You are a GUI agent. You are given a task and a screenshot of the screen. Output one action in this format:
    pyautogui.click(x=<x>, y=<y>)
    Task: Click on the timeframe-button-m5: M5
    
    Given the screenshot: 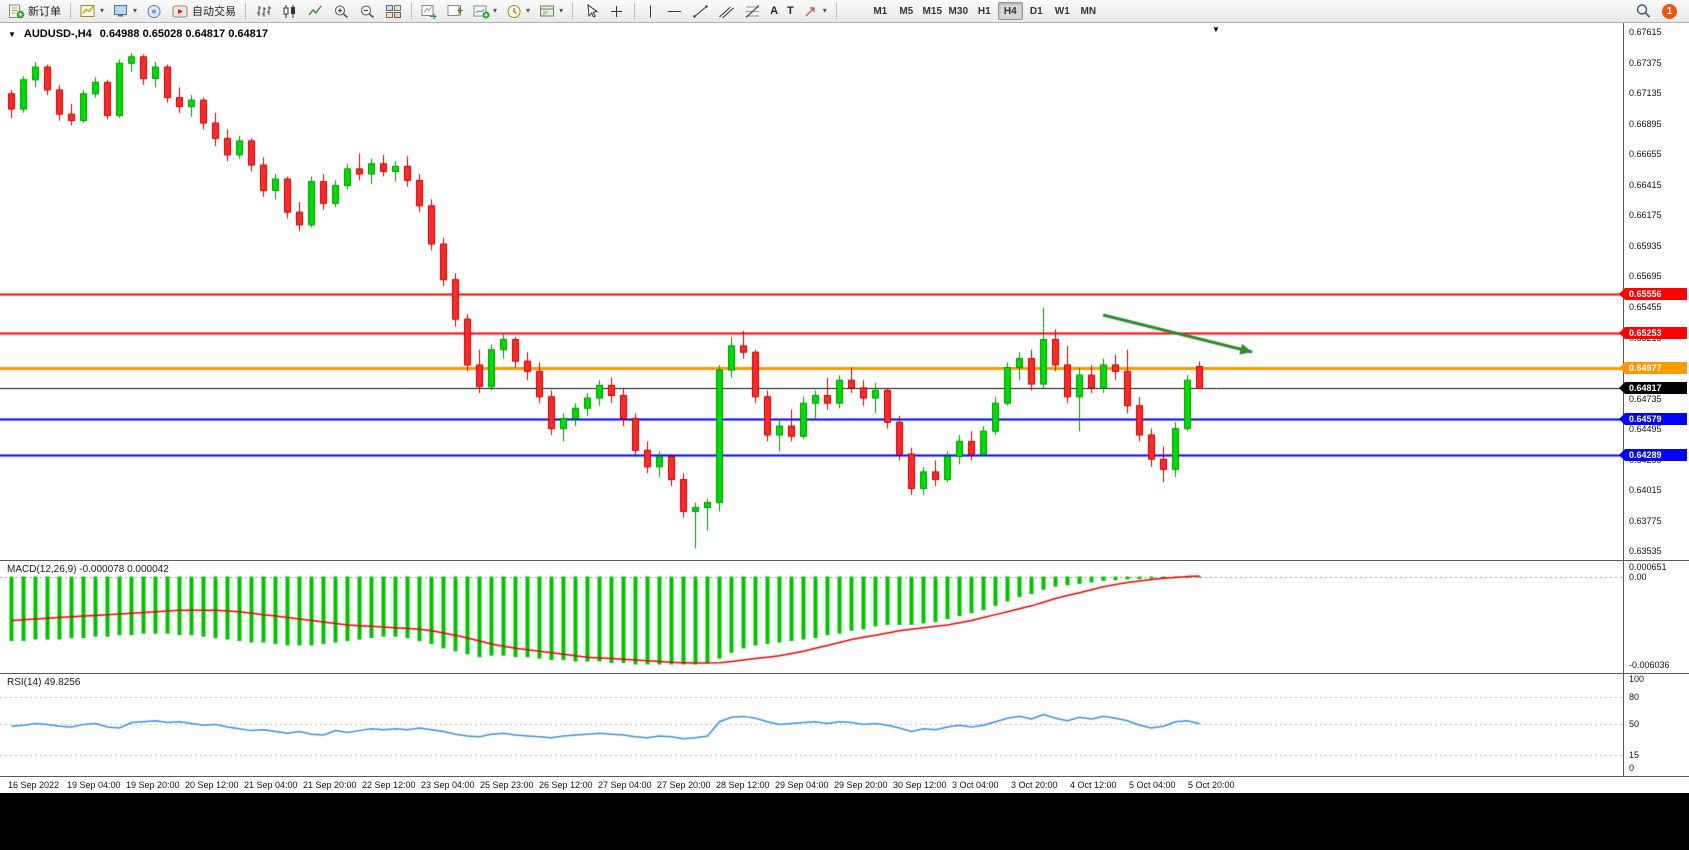 What is the action you would take?
    pyautogui.click(x=906, y=11)
    